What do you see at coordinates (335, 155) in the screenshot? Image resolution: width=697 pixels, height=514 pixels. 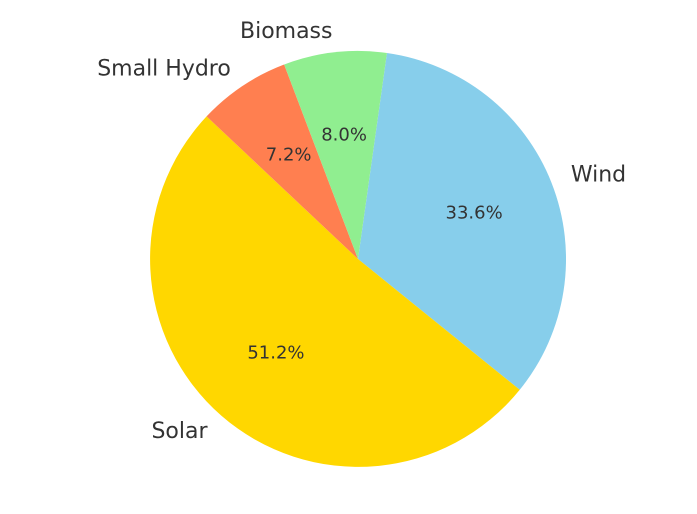 I see `pie-slice-biomass` at bounding box center [335, 155].